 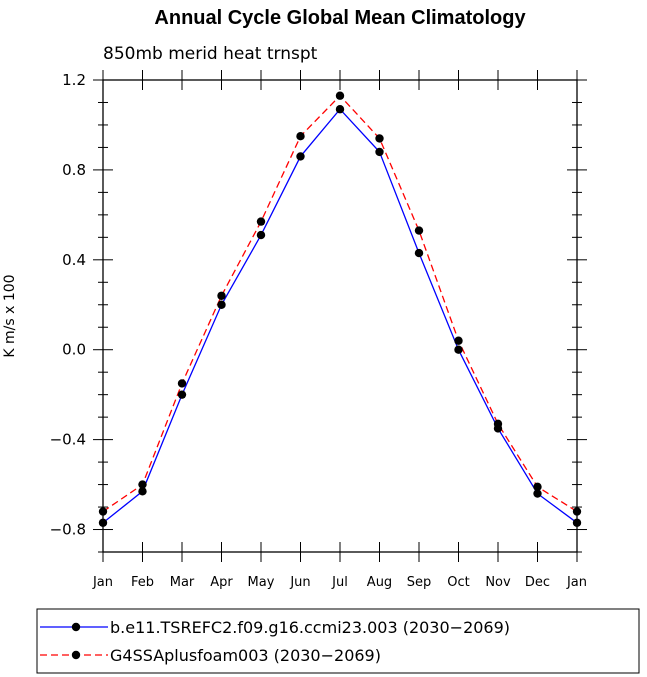 What do you see at coordinates (142, 582) in the screenshot?
I see `x-tick-label: Feb` at bounding box center [142, 582].